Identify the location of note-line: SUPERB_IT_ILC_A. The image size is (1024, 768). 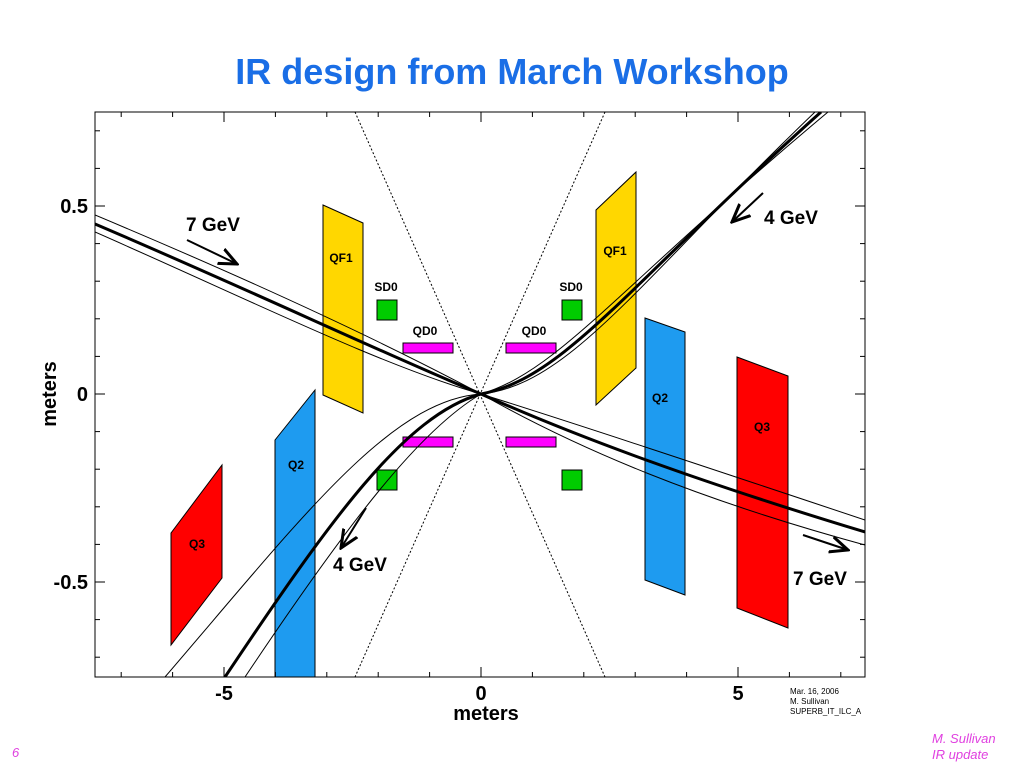
(826, 711).